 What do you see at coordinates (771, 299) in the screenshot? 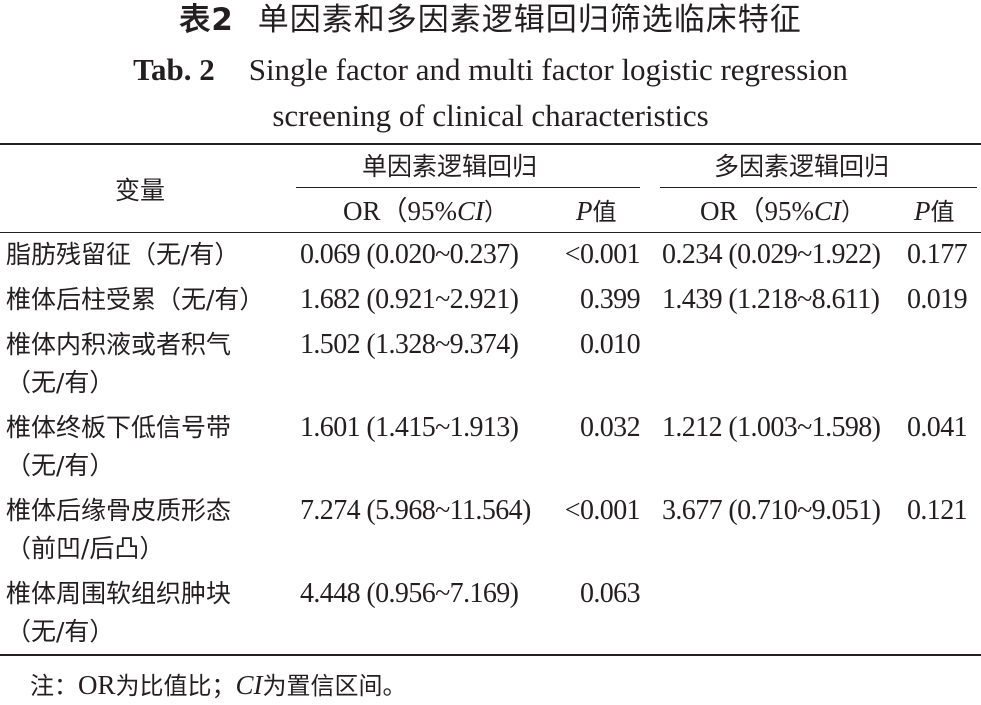
I see `row-multi-or: 1.439 (1.218~8.611)` at bounding box center [771, 299].